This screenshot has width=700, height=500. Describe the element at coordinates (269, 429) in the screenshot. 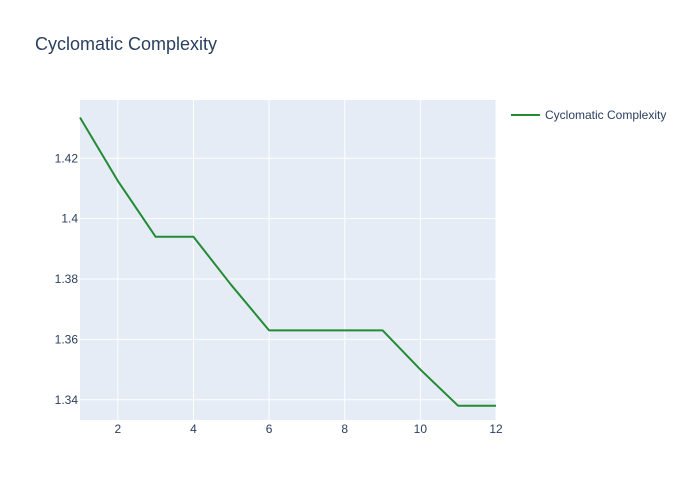

I see `x-tick-label: 6` at that location.